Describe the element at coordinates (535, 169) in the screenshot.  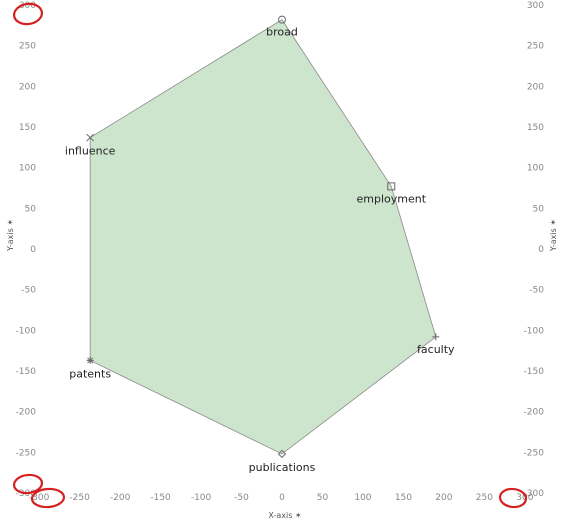
I see `y-tick-label-right: 100` at that location.